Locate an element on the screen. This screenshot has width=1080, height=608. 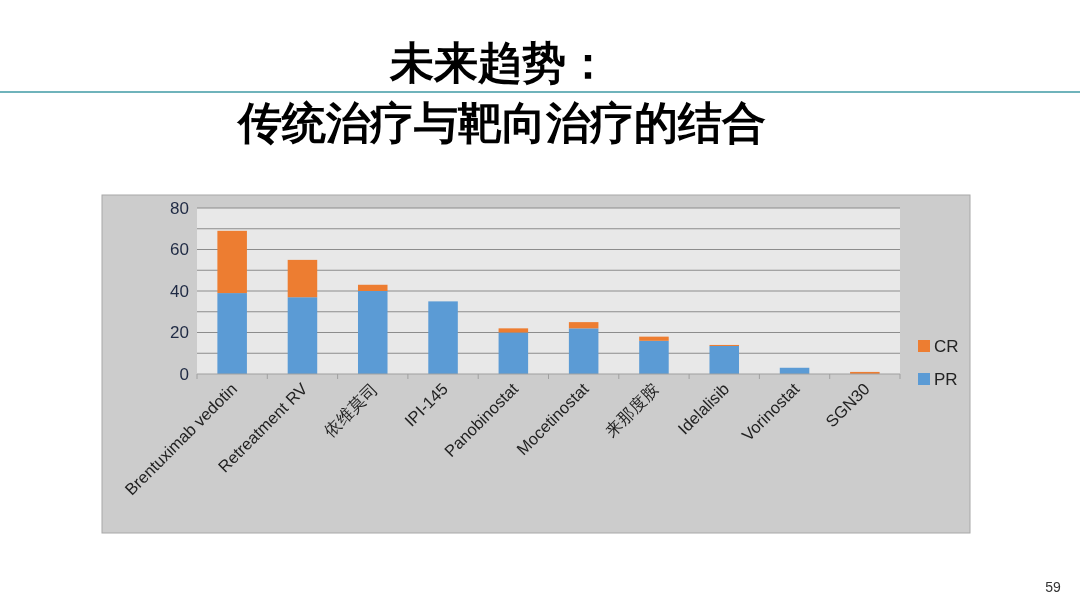
chart-subtitle: 传统治疗与靶向治疗的结合 is located at coordinates (501, 122).